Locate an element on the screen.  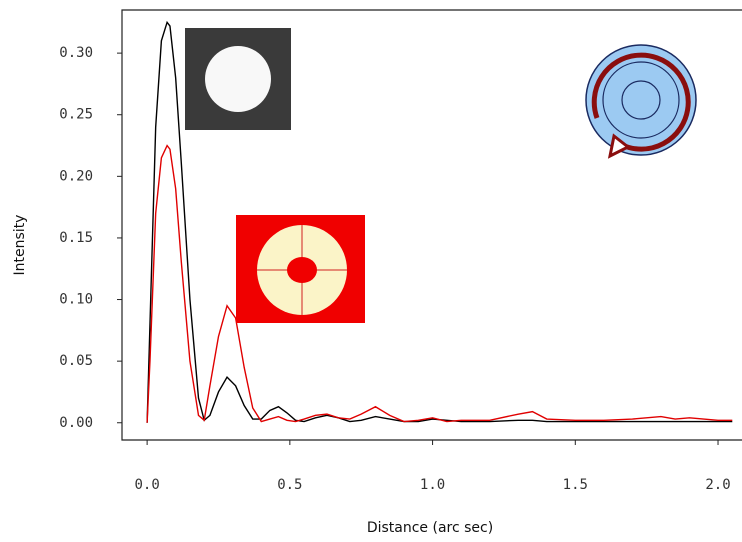
x-axis-label: Distance (arc sec) is located at coordinates (430, 528).